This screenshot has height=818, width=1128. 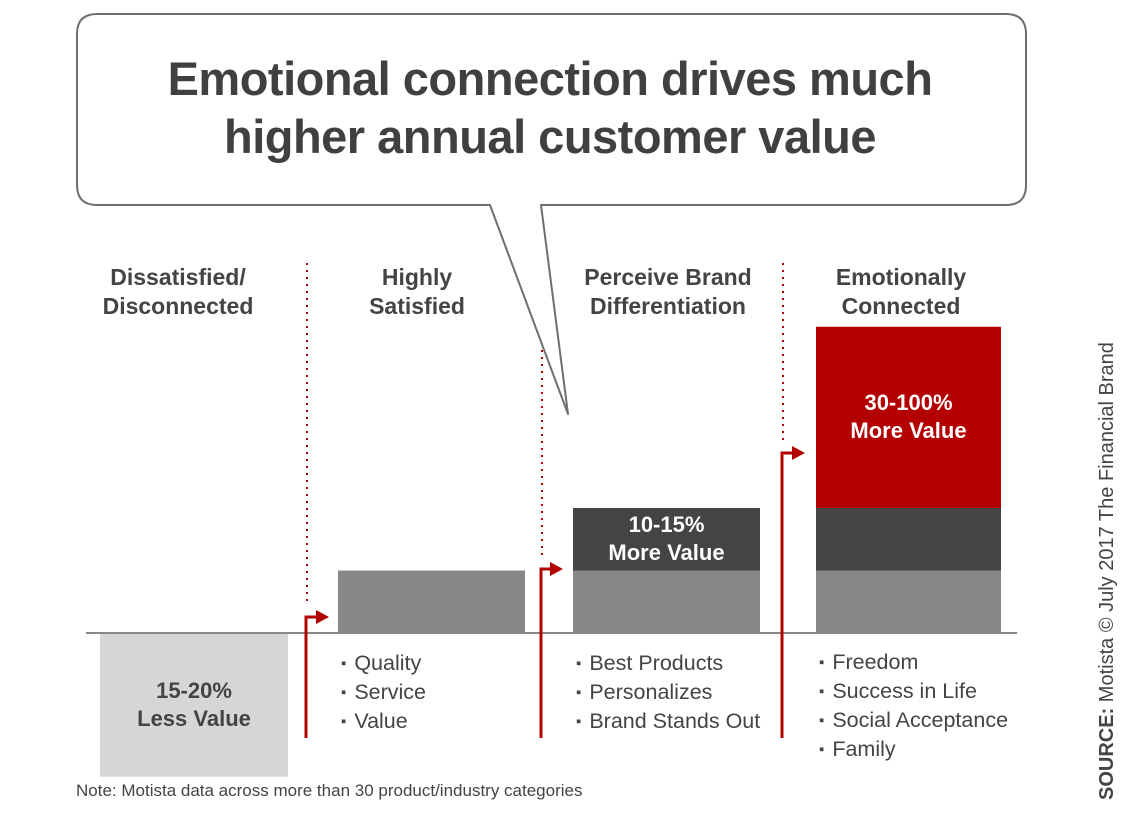 I want to click on value-label: 30-100% More Value, so click(x=908, y=417).